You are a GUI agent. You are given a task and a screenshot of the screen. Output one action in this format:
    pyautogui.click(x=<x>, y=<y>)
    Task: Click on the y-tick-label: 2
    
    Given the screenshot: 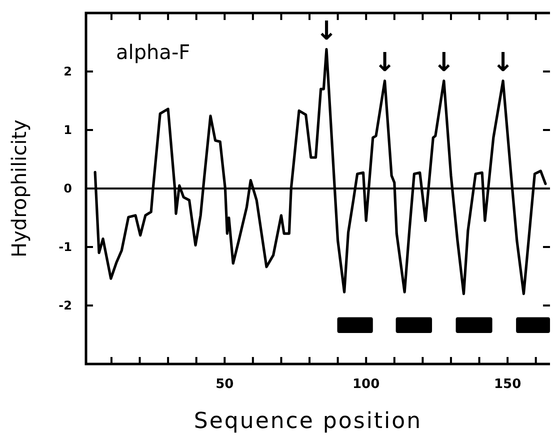 What is the action you would take?
    pyautogui.click(x=68, y=71)
    